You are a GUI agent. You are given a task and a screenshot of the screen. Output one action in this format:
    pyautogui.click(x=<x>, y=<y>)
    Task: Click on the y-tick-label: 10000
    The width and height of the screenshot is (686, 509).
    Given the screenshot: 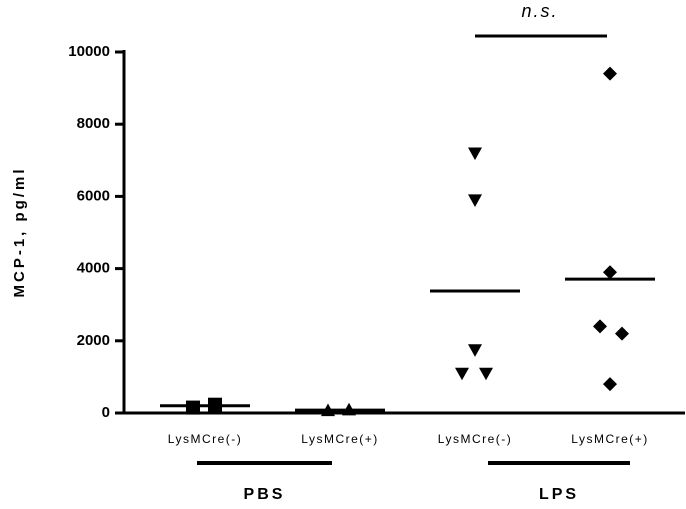 What is the action you would take?
    pyautogui.click(x=89, y=51)
    